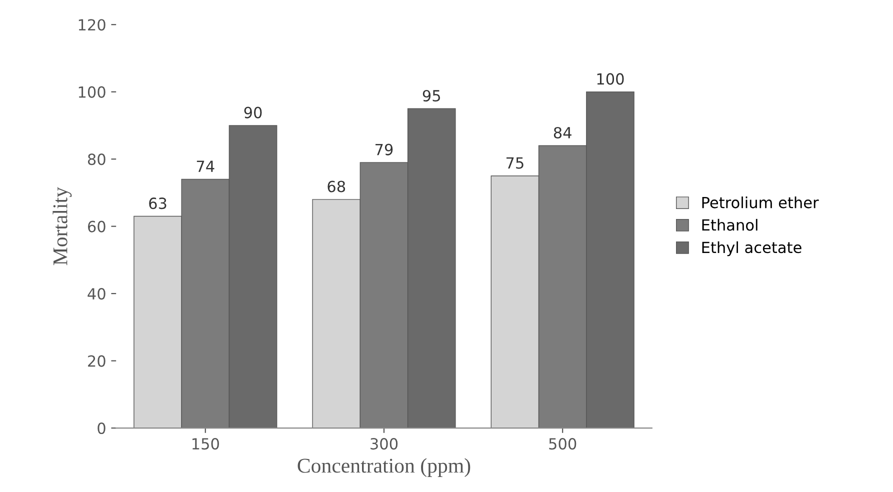 The width and height of the screenshot is (893, 492). Describe the element at coordinates (205, 444) in the screenshot. I see `x-tick-label: 150` at that location.